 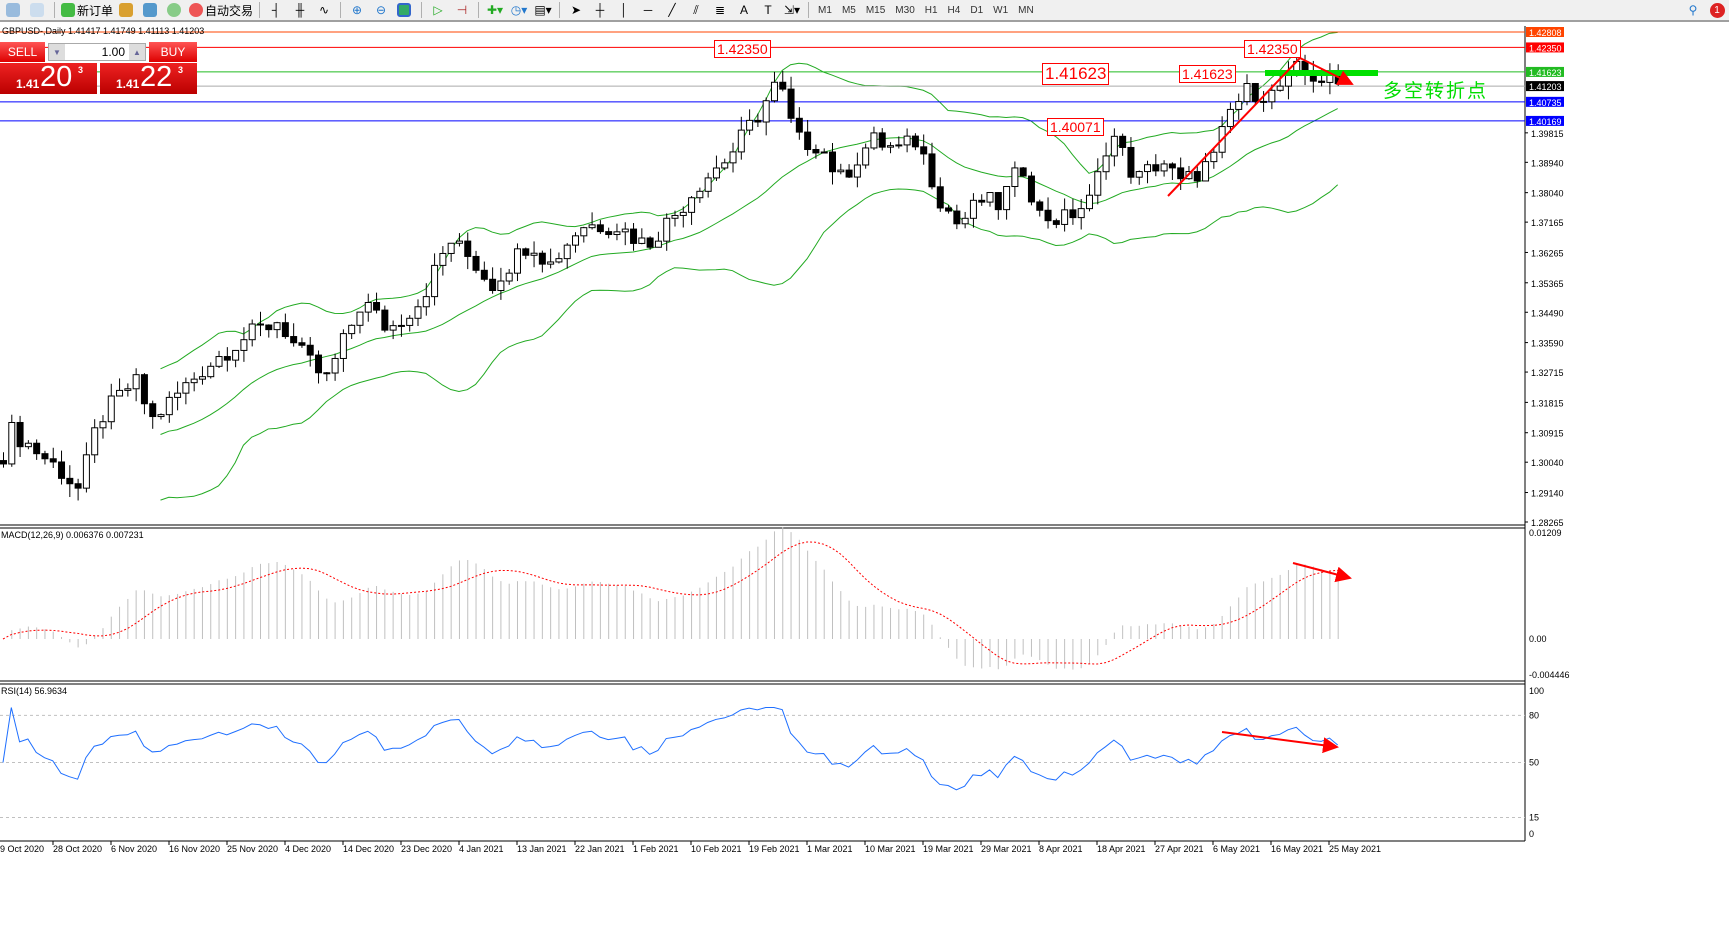 What do you see at coordinates (57, 52) in the screenshot?
I see `lot-decrease-button: ▼` at bounding box center [57, 52].